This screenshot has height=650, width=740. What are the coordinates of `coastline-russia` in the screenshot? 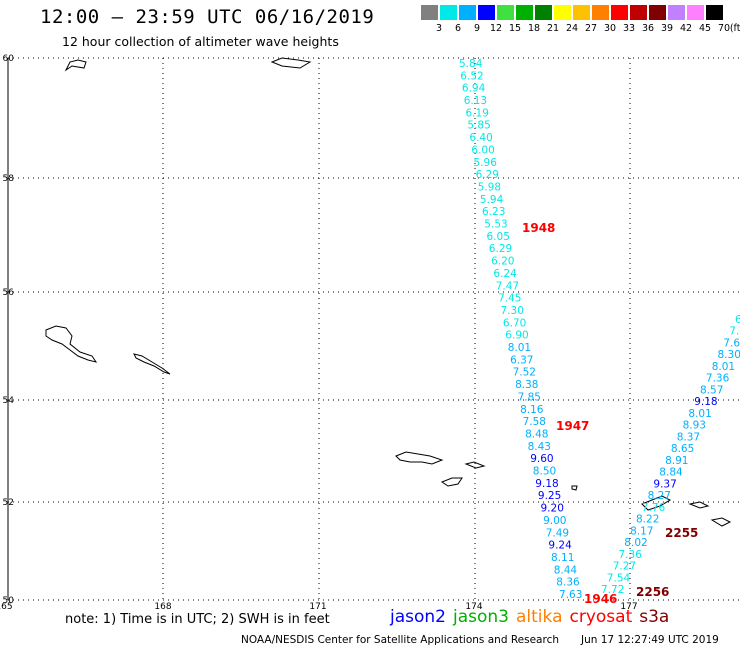 It's located at (75, 65).